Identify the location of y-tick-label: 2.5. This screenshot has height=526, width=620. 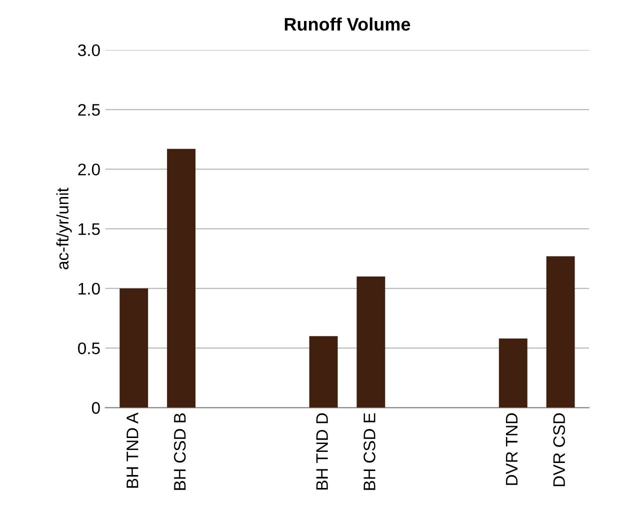
(89, 110).